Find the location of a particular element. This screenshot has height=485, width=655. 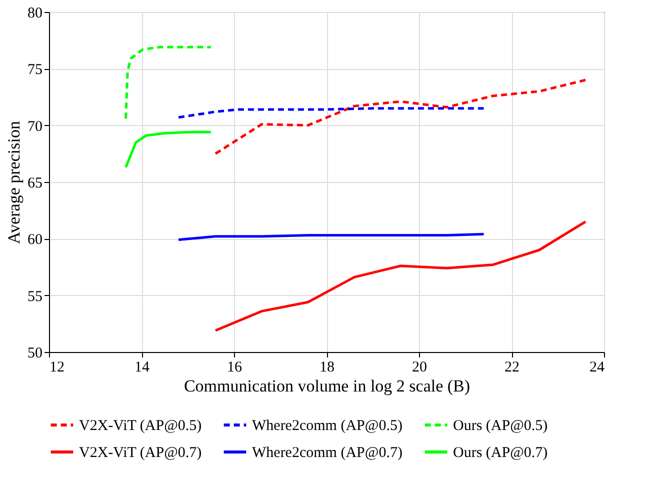

y-tick-label: 60 is located at coordinates (35, 240).